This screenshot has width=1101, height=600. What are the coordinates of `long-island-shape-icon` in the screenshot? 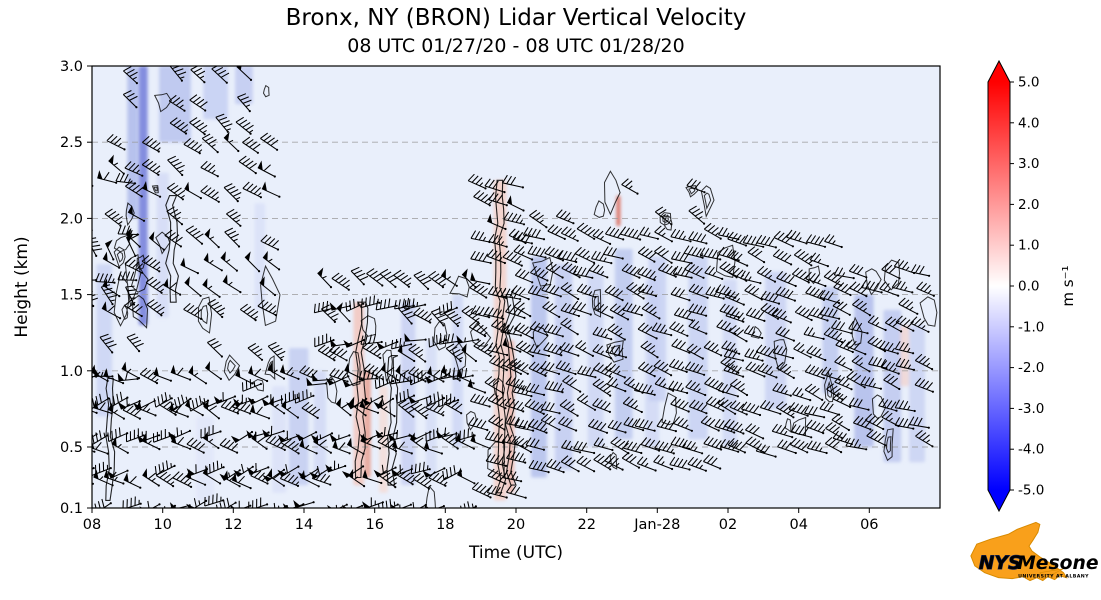 It's located at (1051, 574).